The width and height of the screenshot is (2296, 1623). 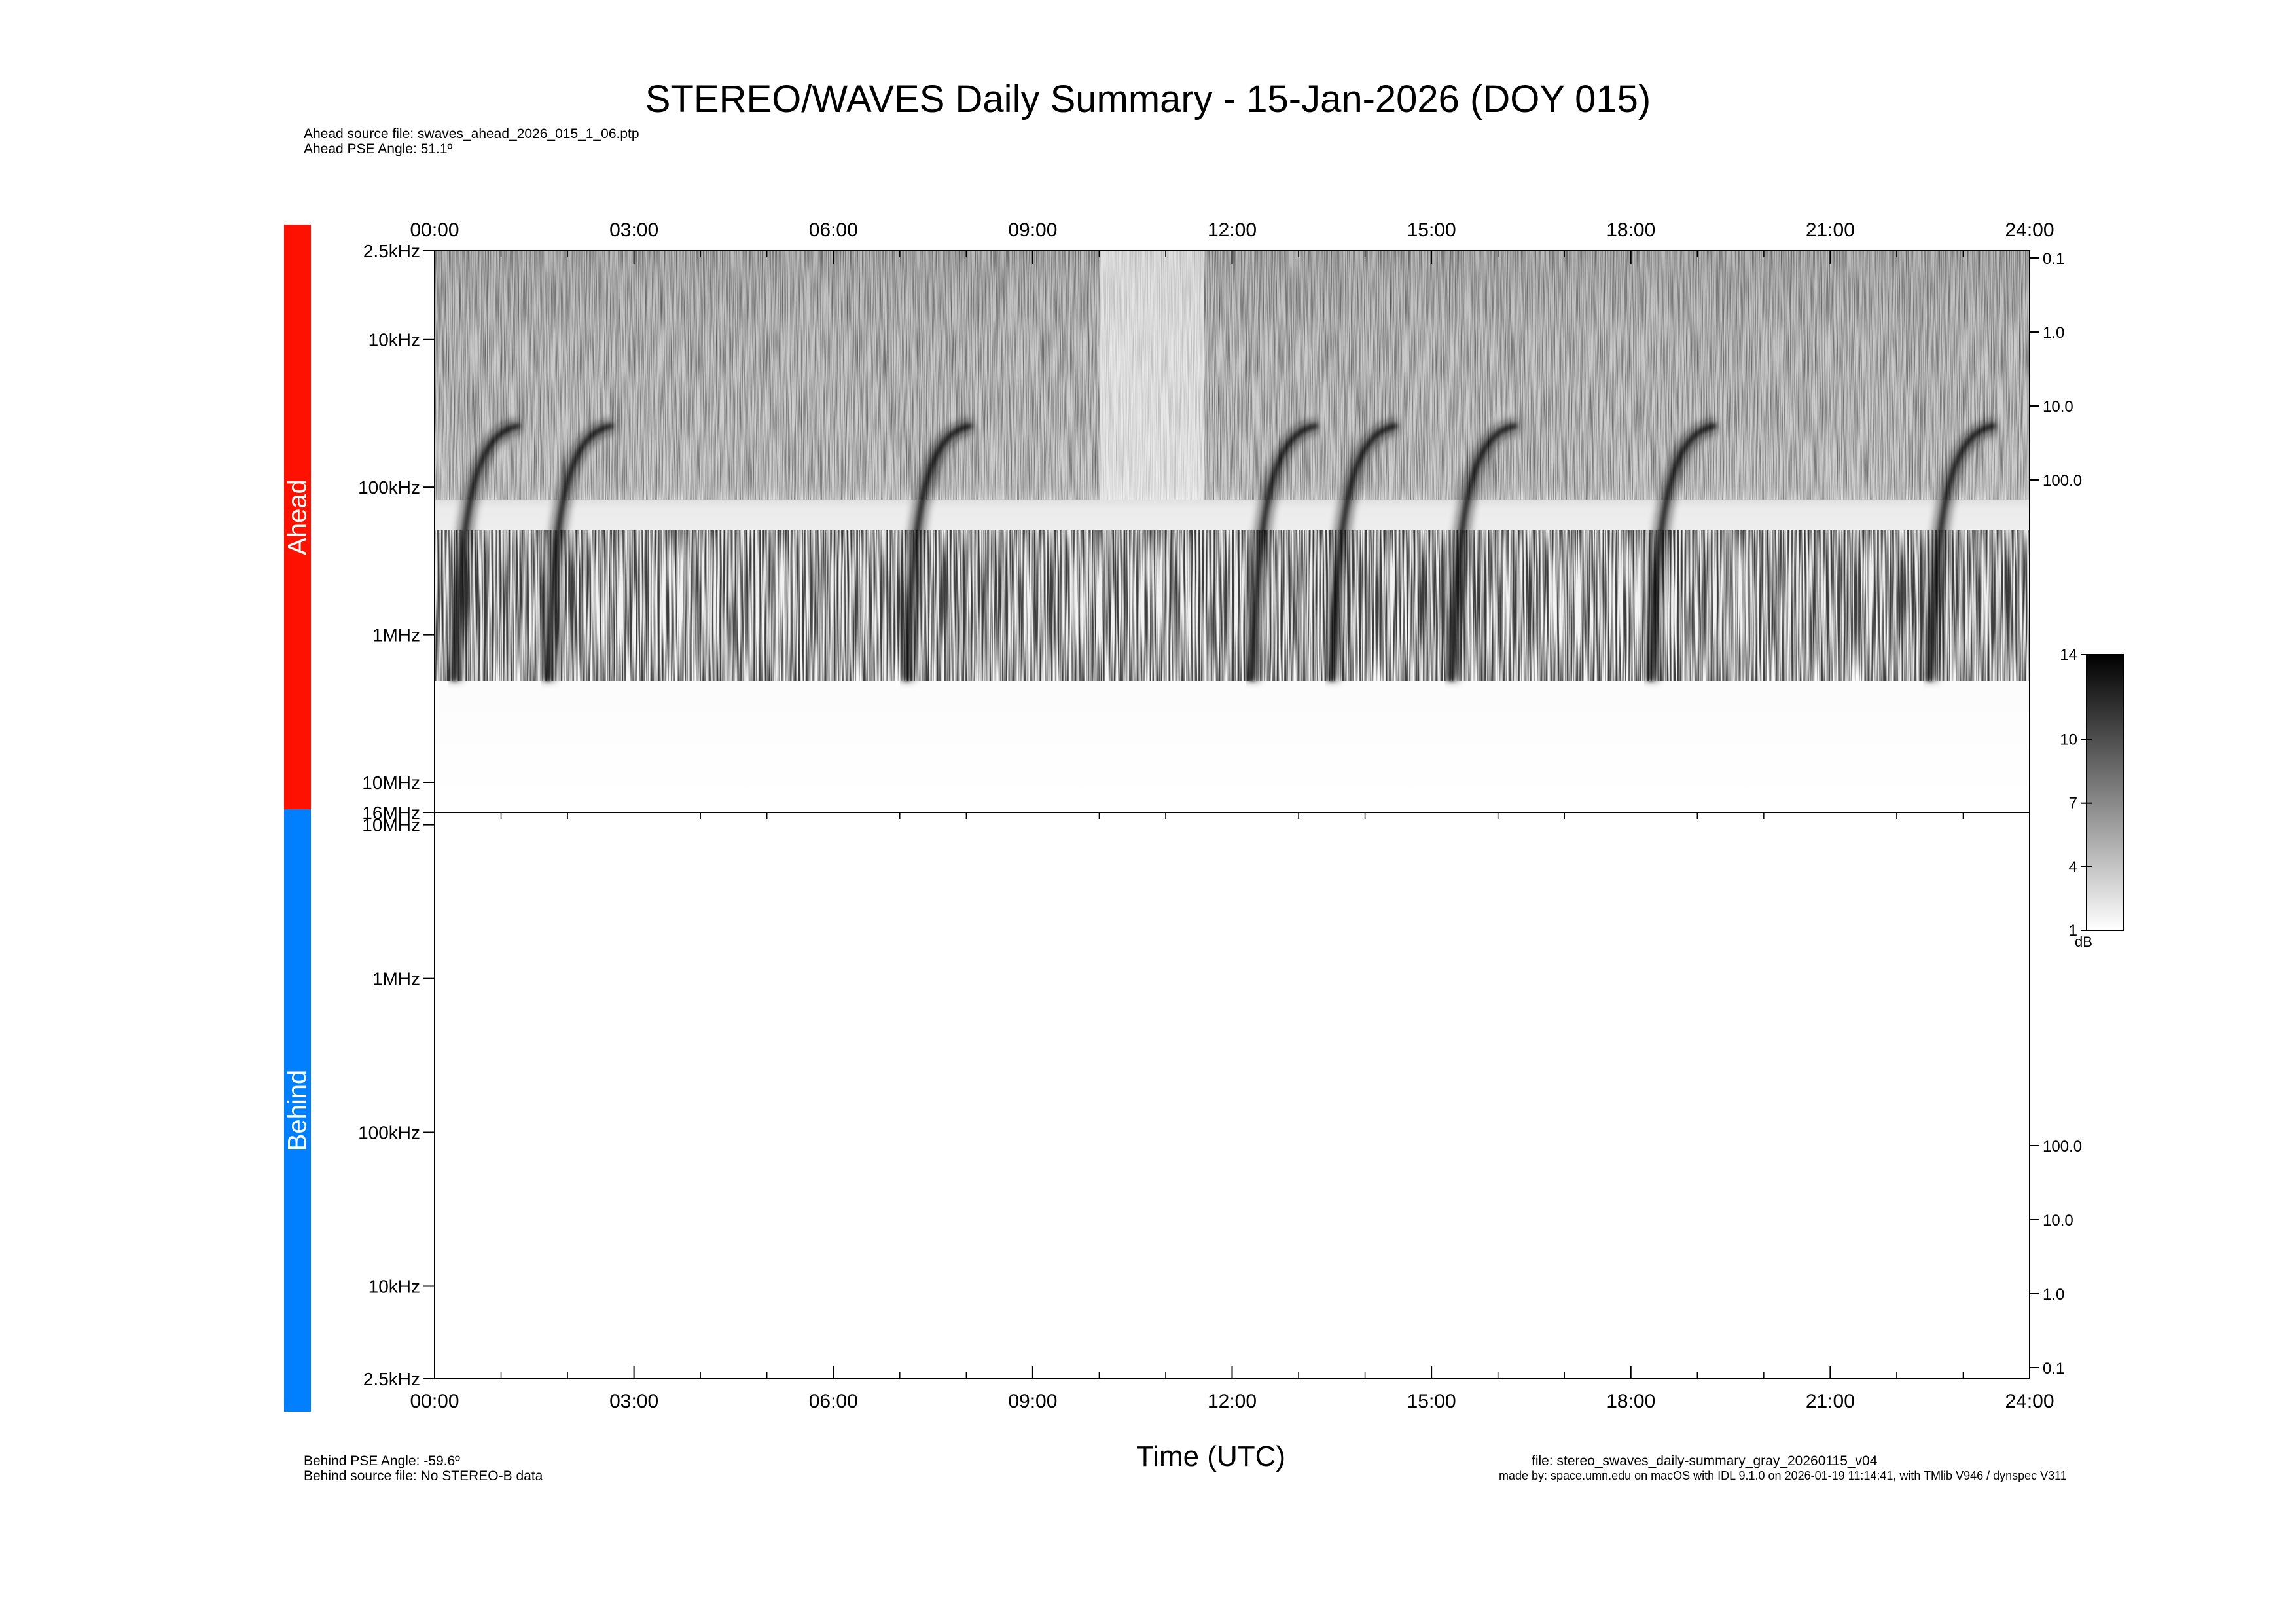 I want to click on x-tick-label-top: 03:00, so click(x=633, y=230).